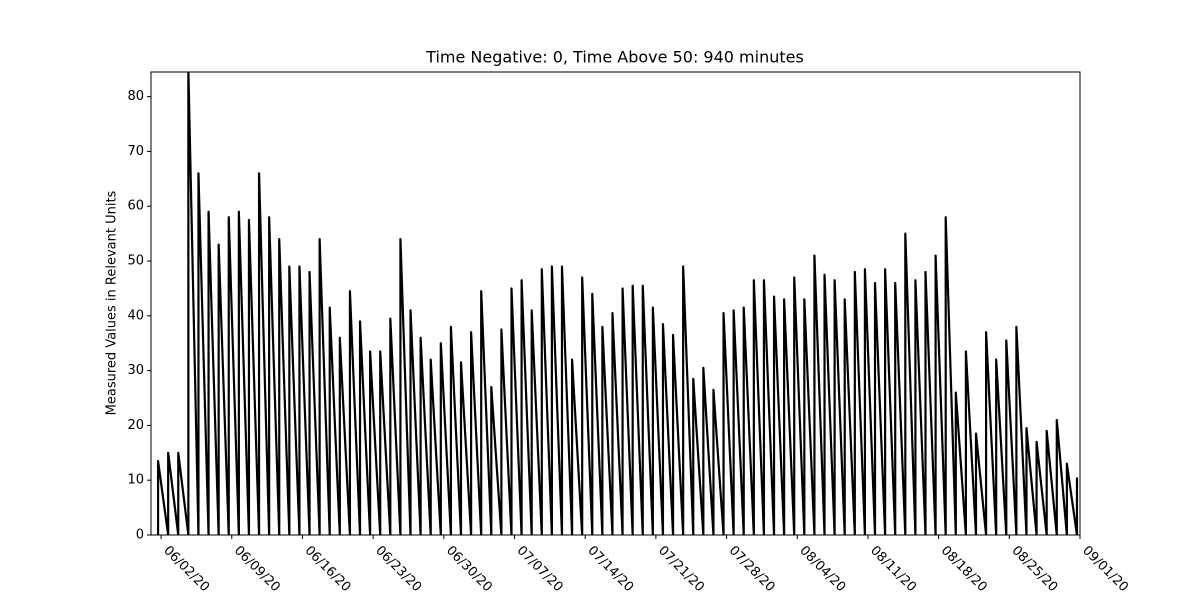  What do you see at coordinates (964, 569) in the screenshot?
I see `x-tick-label: 08/18/20` at bounding box center [964, 569].